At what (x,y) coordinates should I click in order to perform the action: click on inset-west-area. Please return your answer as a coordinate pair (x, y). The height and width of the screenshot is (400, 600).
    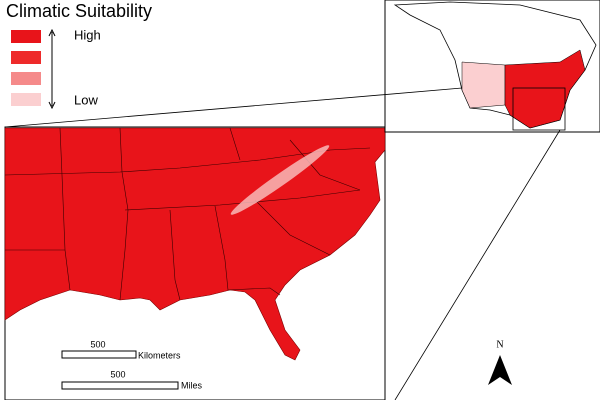
    Looking at the image, I should click on (483, 85).